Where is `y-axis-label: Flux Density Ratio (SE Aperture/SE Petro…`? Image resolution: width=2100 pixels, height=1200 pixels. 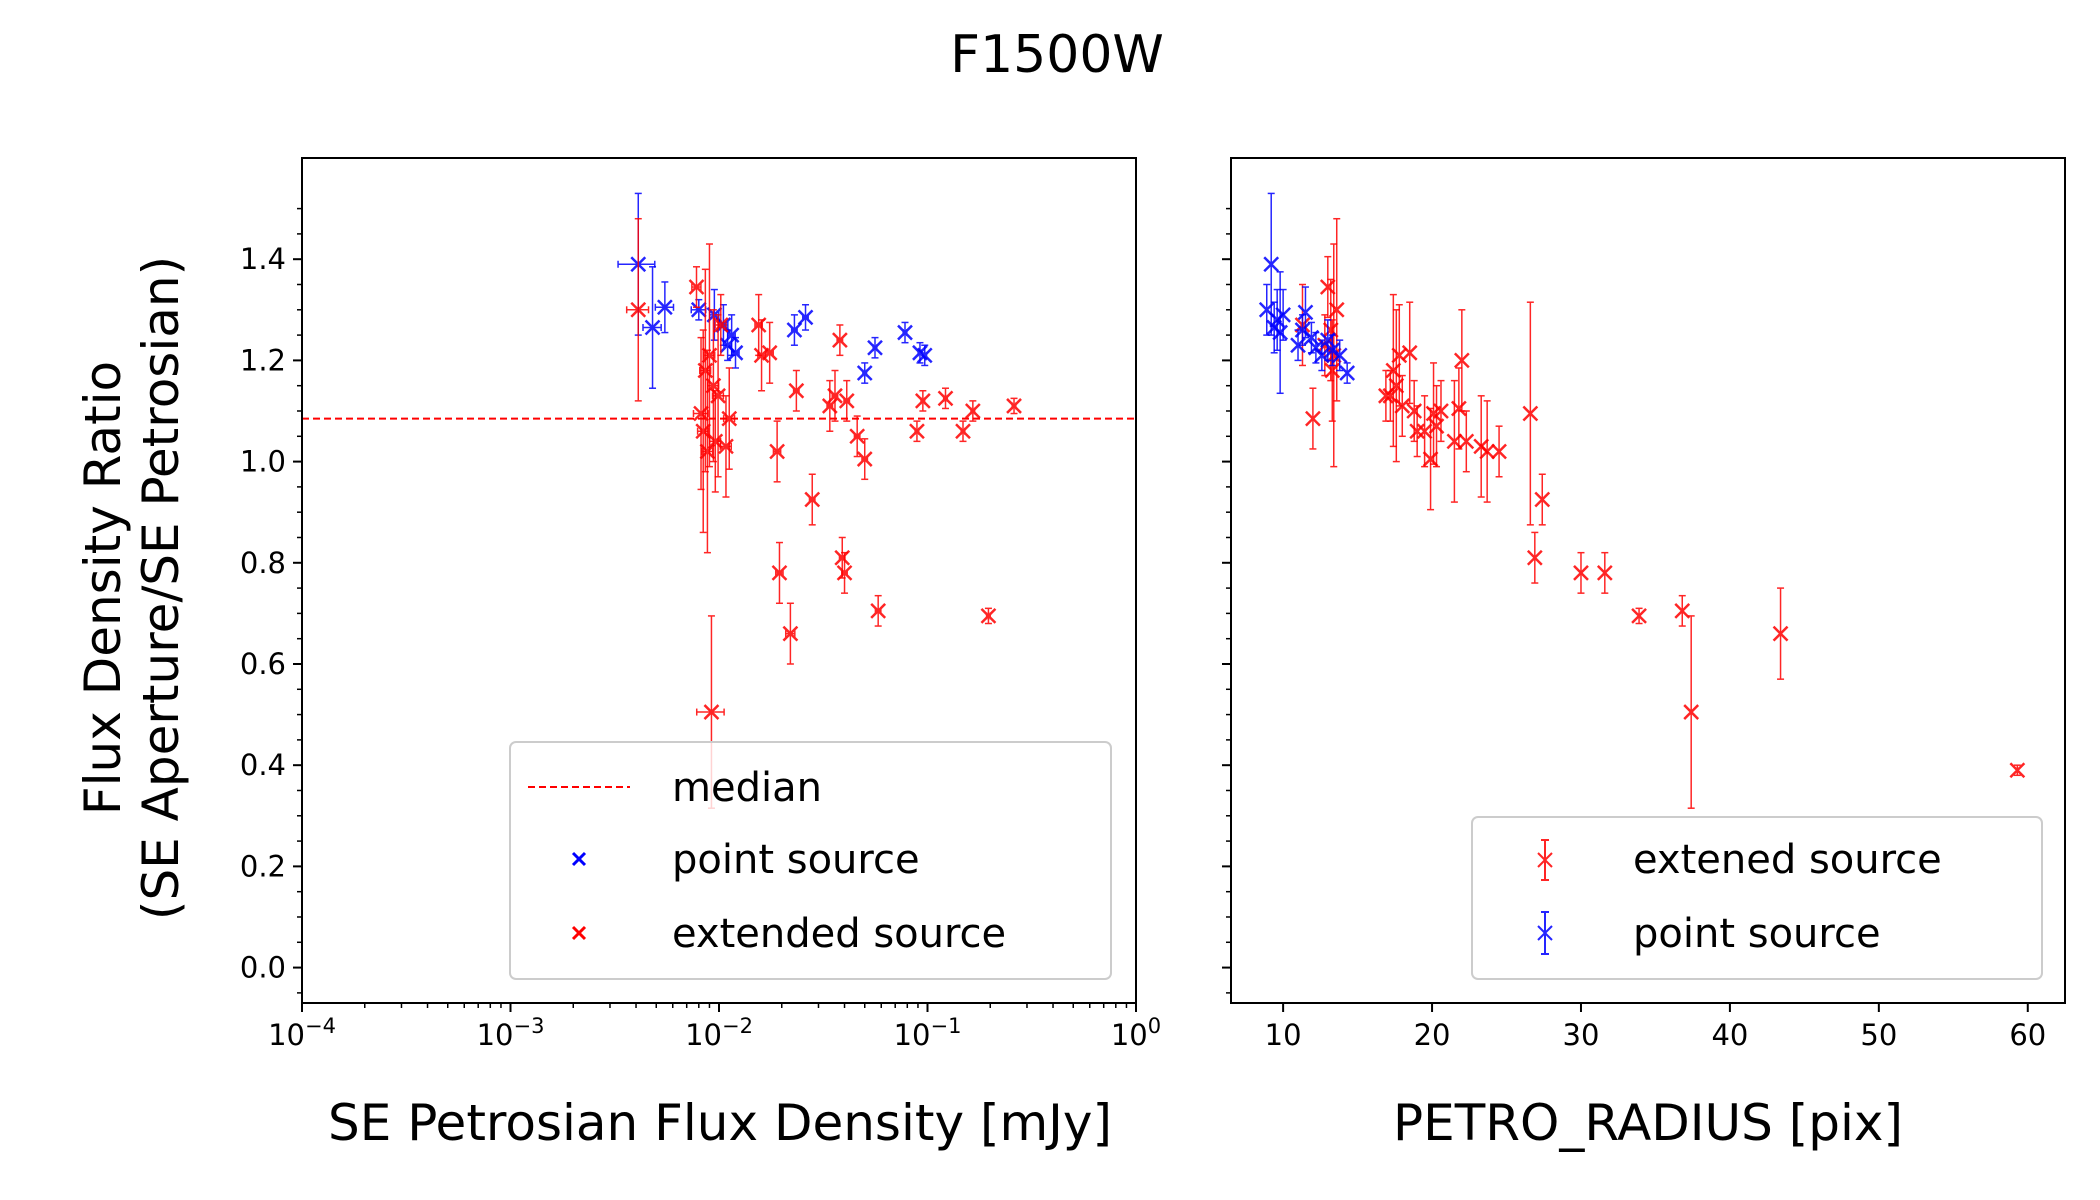 y-axis-label: Flux Density Ratio (SE Aperture/SE Petro… is located at coordinates (132, 588).